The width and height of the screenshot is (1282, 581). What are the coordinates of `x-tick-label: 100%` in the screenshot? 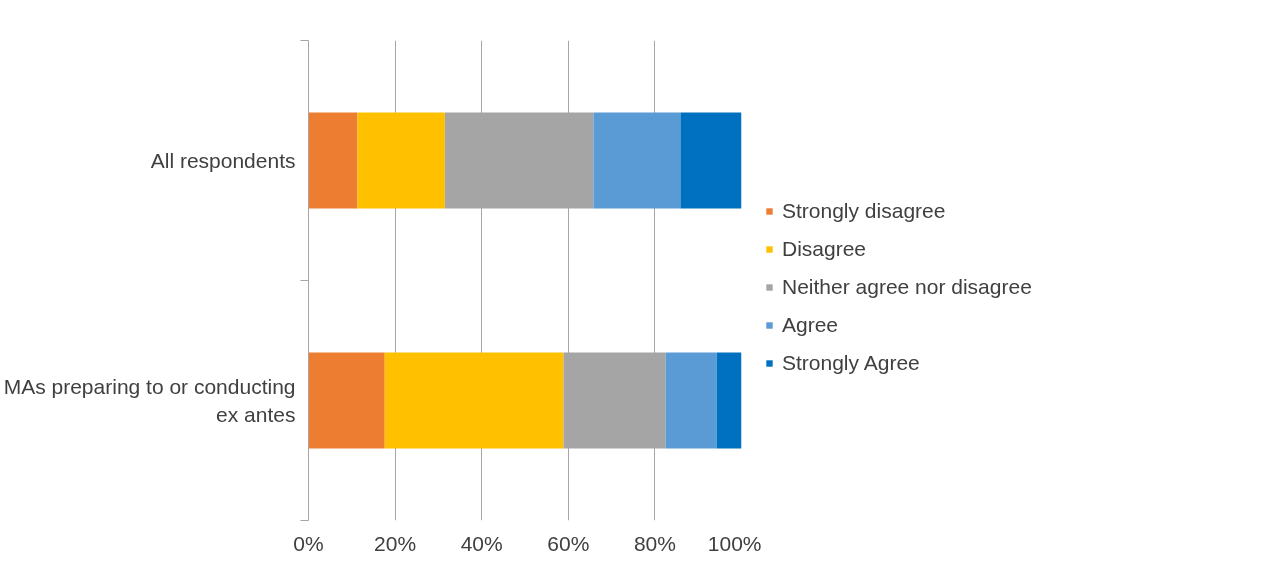 It's located at (734, 543).